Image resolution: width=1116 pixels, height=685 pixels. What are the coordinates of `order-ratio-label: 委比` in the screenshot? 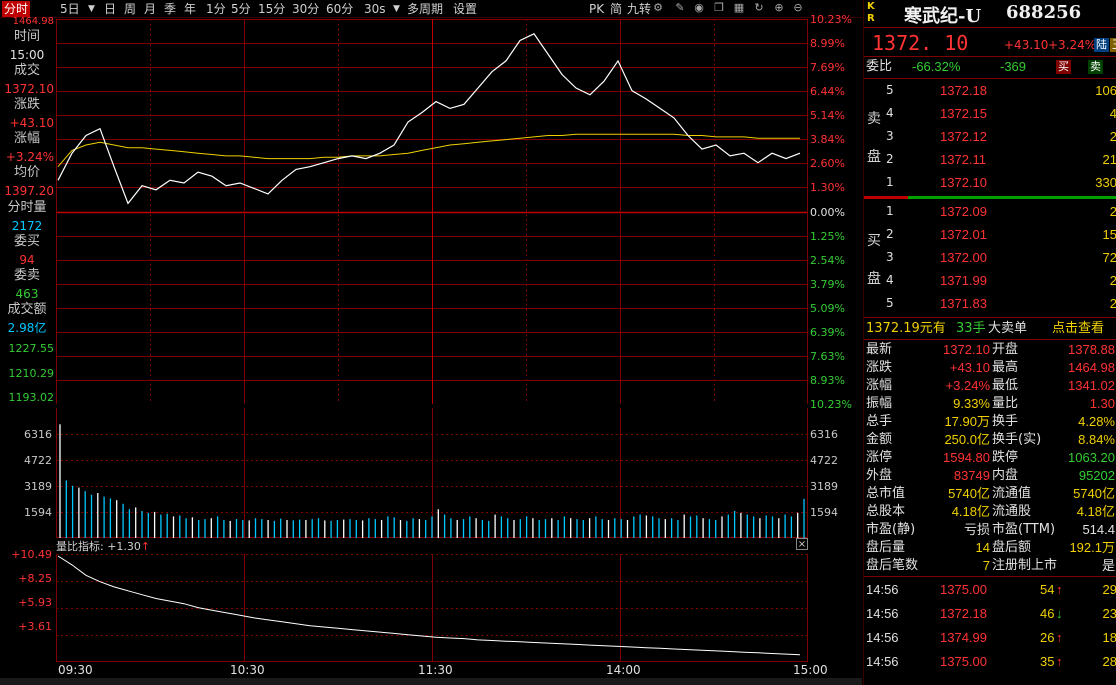 It's located at (879, 66).